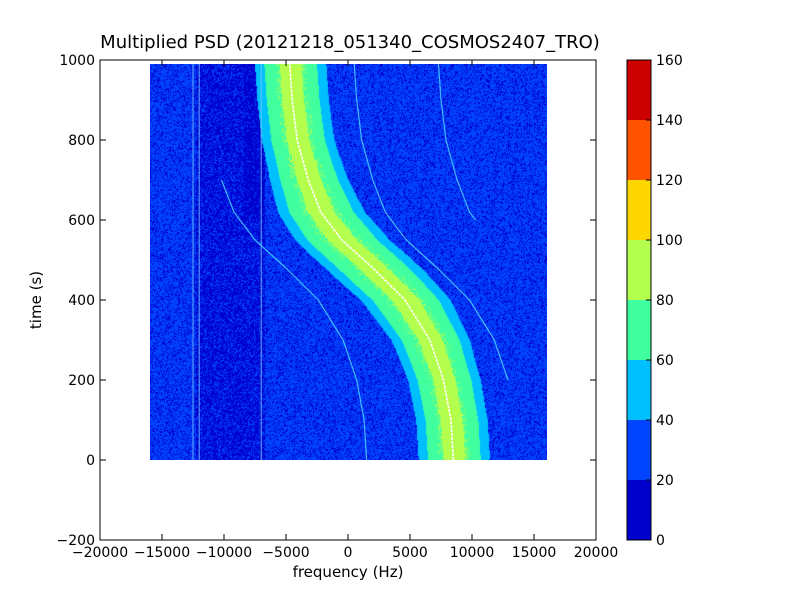 The image size is (800, 600). Describe the element at coordinates (596, 553) in the screenshot. I see `x-tick-label: 20000` at that location.